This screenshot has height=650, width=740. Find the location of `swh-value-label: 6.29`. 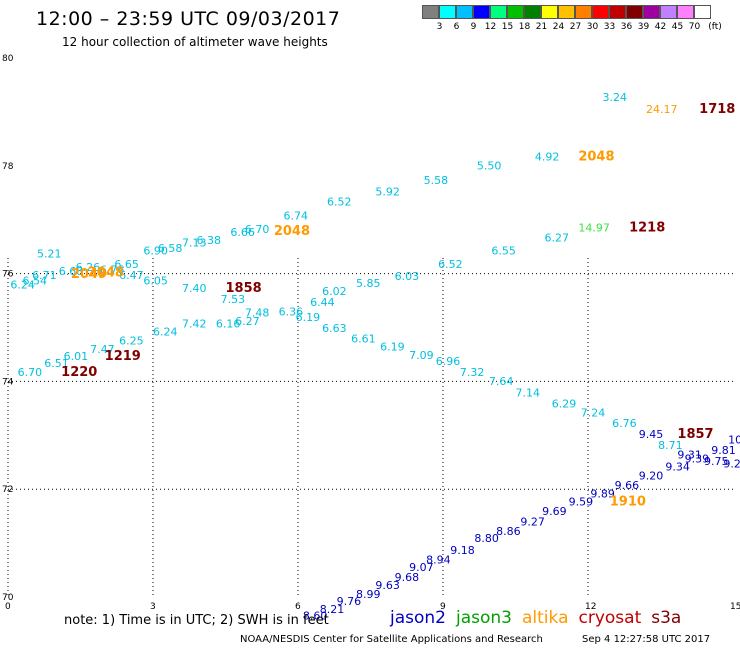

swh-value-label: 6.29 is located at coordinates (564, 403).